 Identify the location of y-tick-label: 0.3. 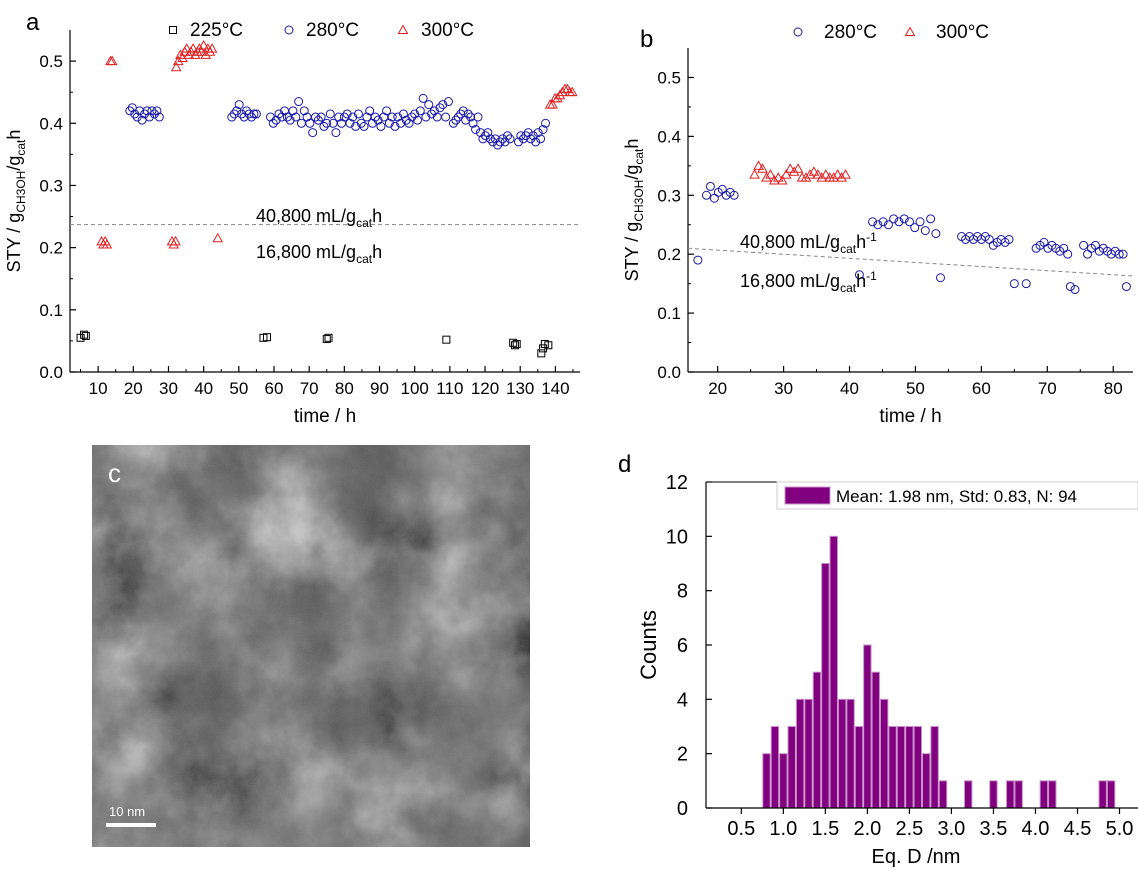
(669, 195).